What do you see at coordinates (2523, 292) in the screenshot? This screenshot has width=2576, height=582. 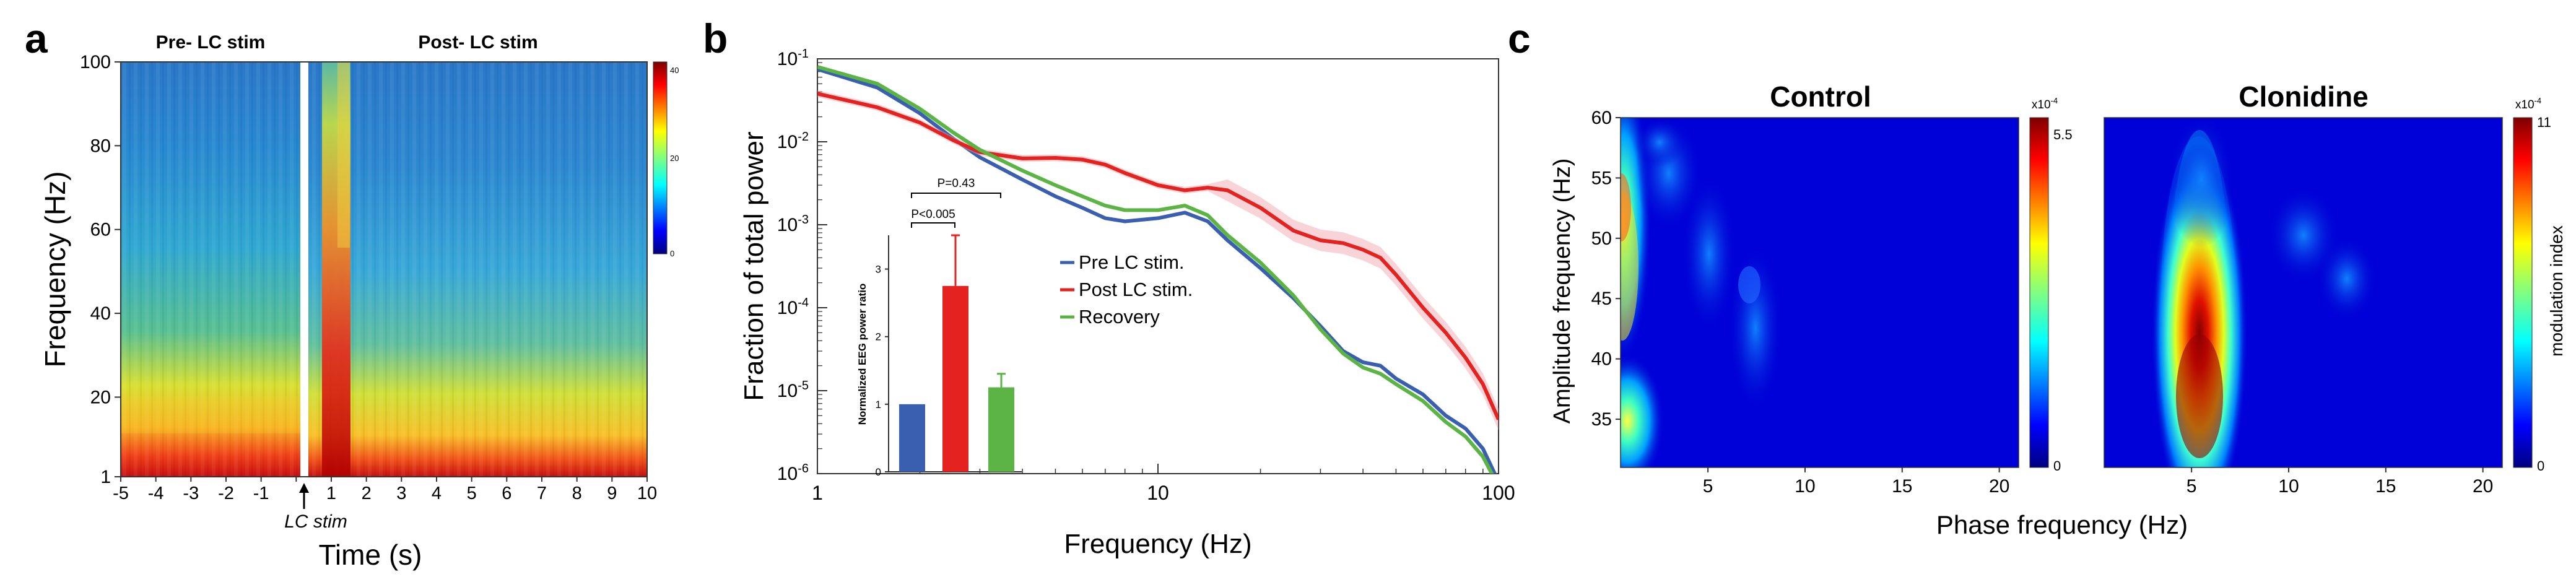 I see `clonidine-colorbar` at bounding box center [2523, 292].